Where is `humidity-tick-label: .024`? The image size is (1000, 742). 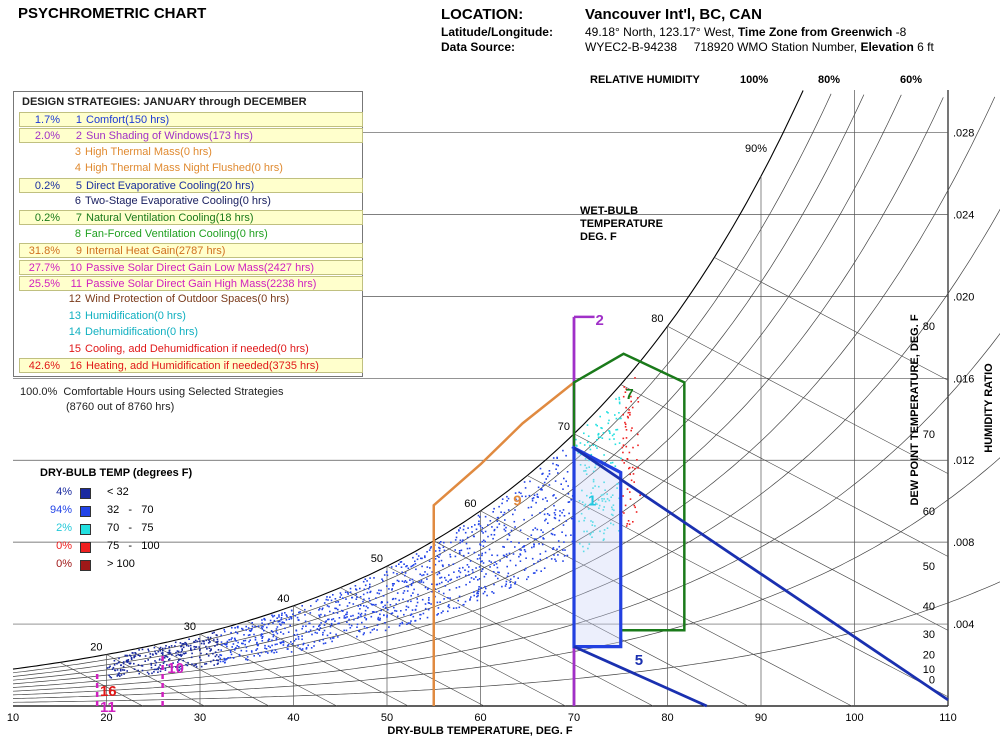 humidity-tick-label: .024 is located at coordinates (963, 215).